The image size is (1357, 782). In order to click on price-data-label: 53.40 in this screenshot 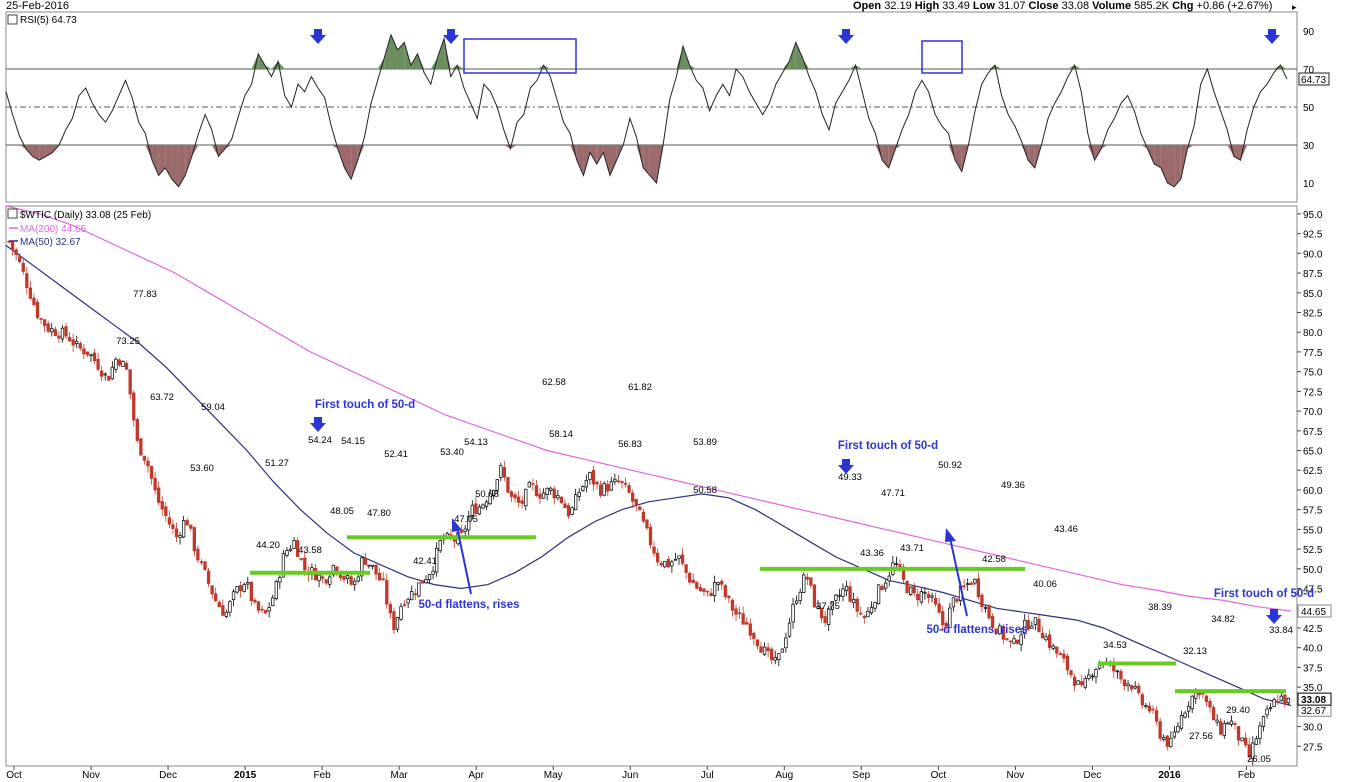, I will do `click(452, 452)`.